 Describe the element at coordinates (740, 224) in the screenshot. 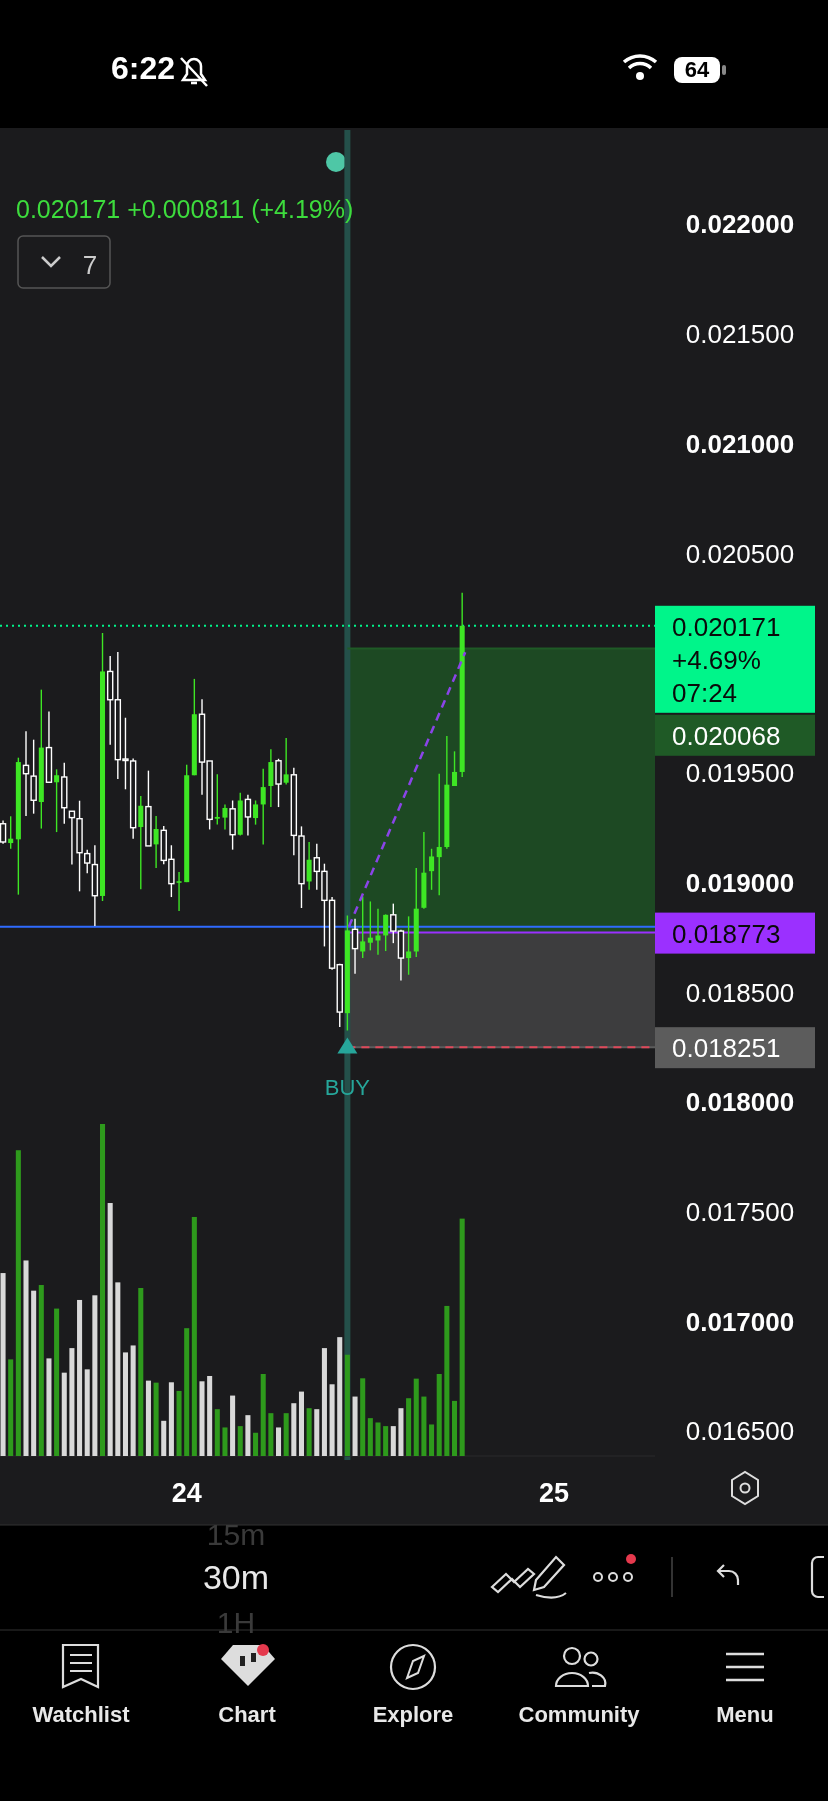

I see `y-tick-label: 0.022000` at that location.